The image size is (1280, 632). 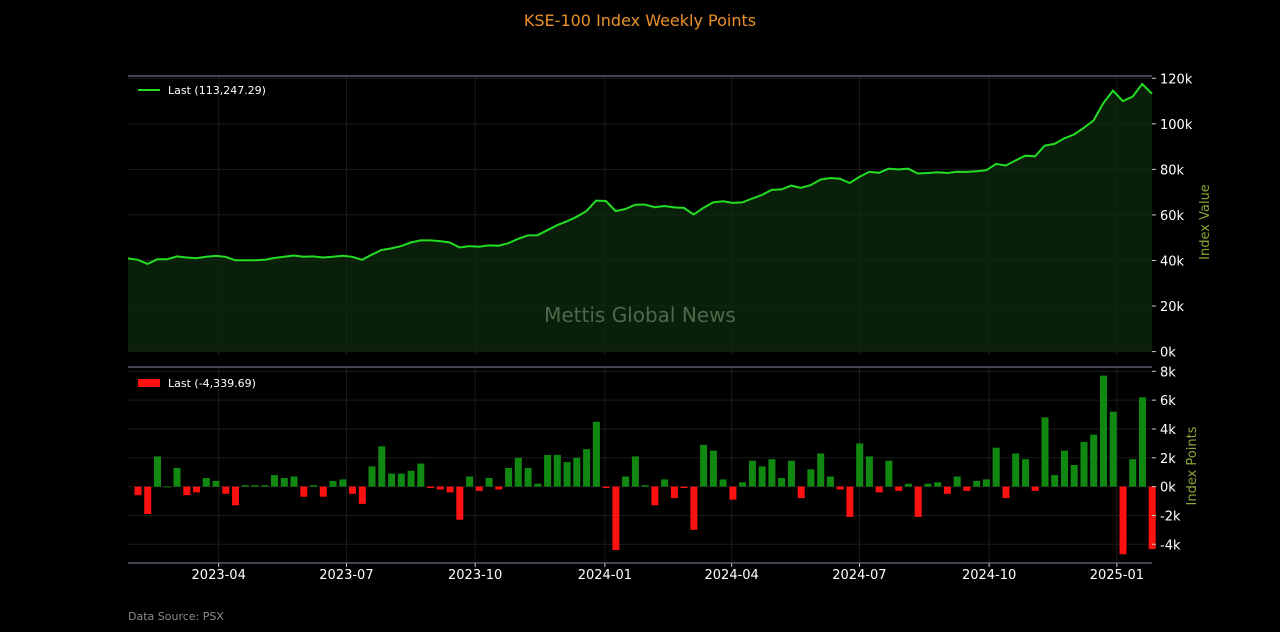 What do you see at coordinates (1172, 170) in the screenshot?
I see `top-y-tick-label: 80k` at bounding box center [1172, 170].